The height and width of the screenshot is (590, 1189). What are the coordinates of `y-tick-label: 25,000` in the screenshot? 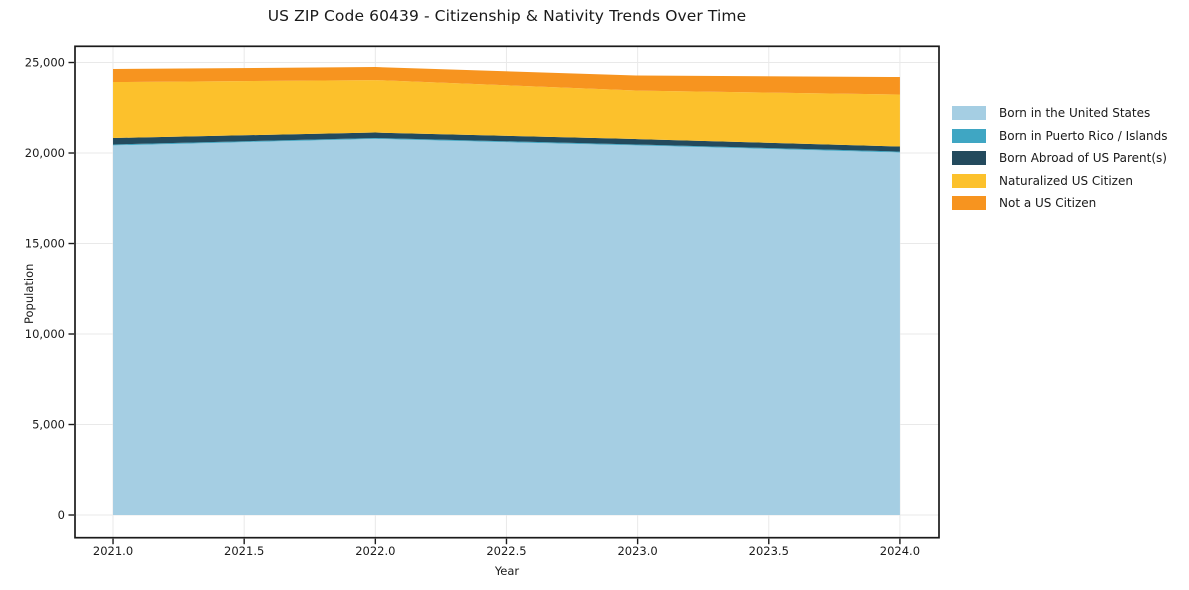 It's located at (45, 63).